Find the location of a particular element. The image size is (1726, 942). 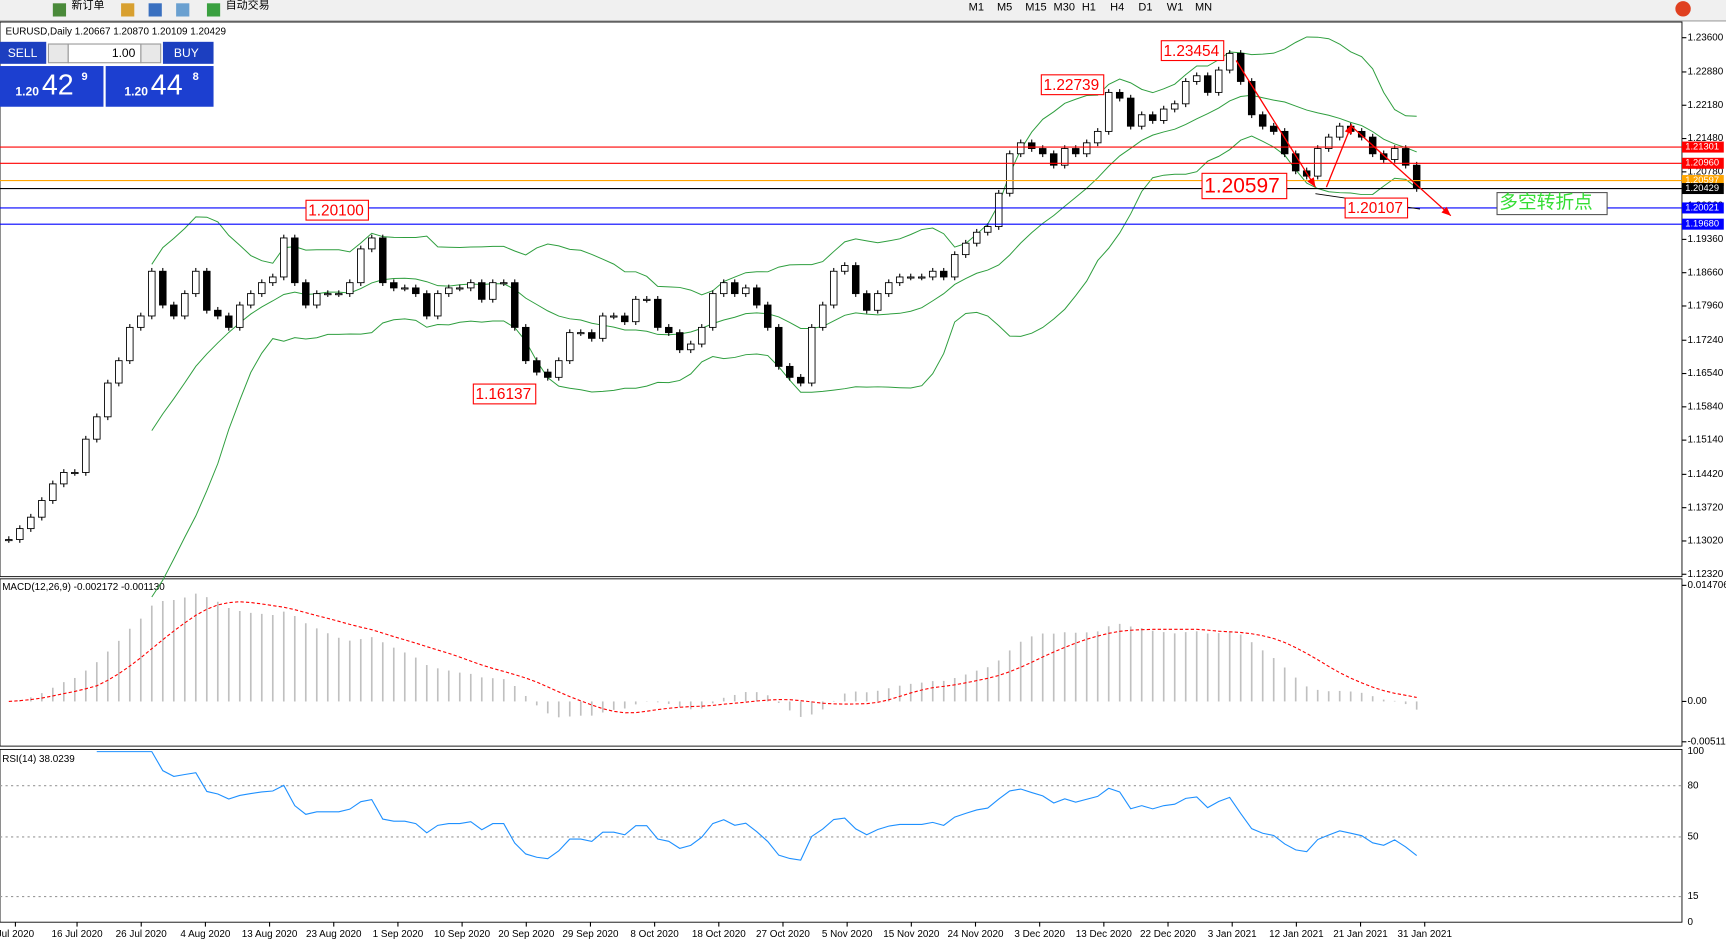

y-tick-label: 1.12320 is located at coordinates (1705, 574).